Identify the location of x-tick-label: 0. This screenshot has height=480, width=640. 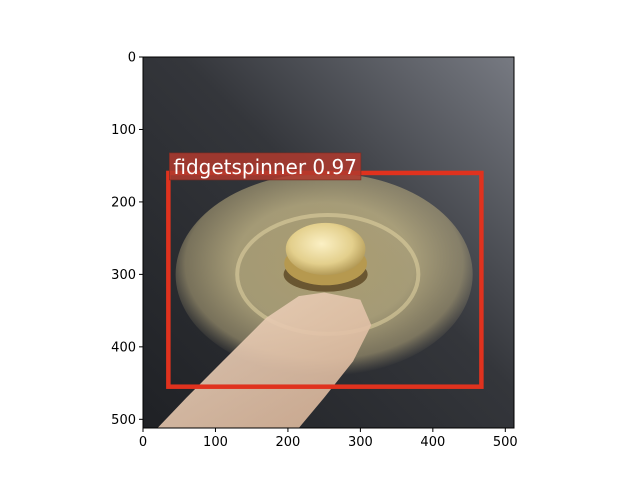
(143, 442).